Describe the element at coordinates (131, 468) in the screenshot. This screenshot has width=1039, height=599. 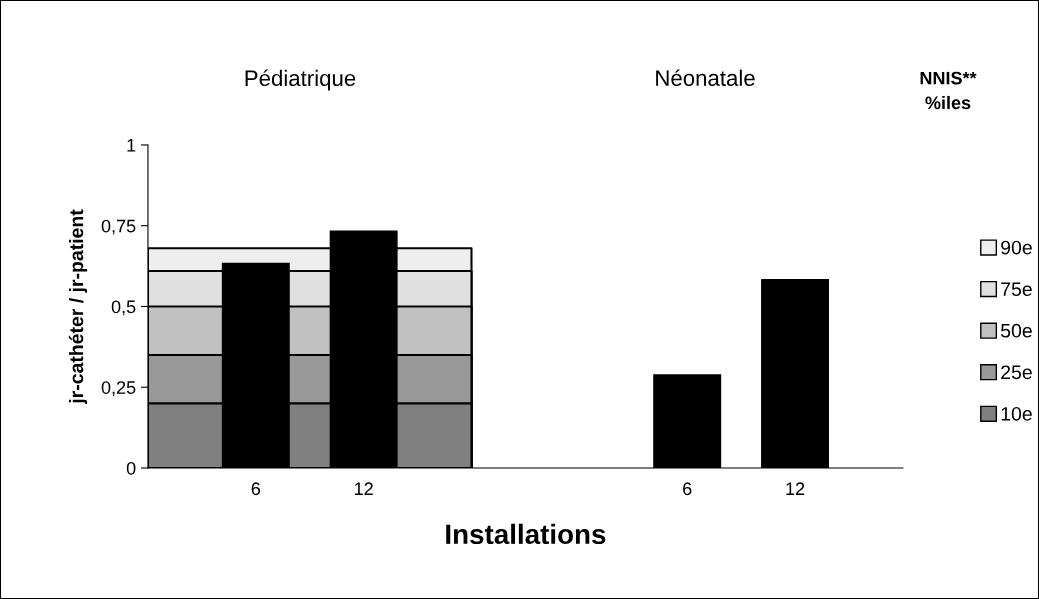
I see `y-tick-label: 0` at that location.